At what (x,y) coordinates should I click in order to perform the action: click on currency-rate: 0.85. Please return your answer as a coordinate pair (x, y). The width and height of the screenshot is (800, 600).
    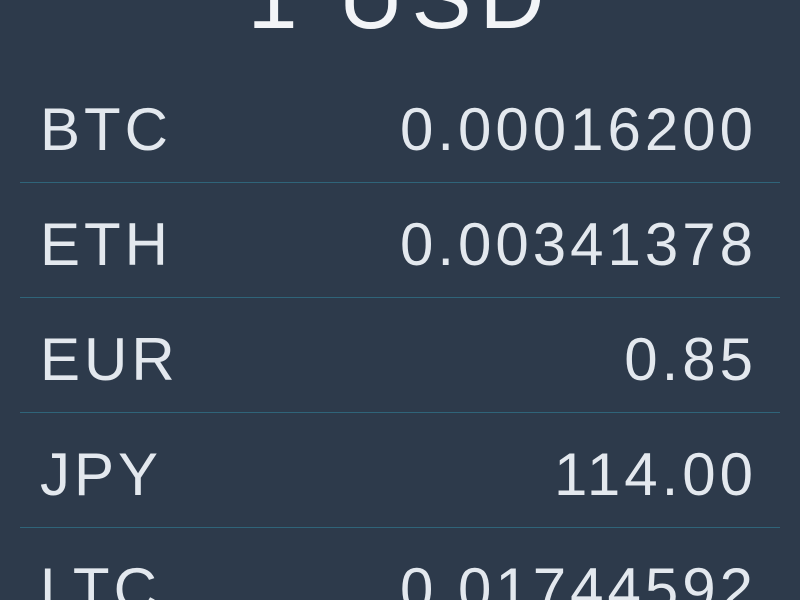
    Looking at the image, I should click on (690, 359).